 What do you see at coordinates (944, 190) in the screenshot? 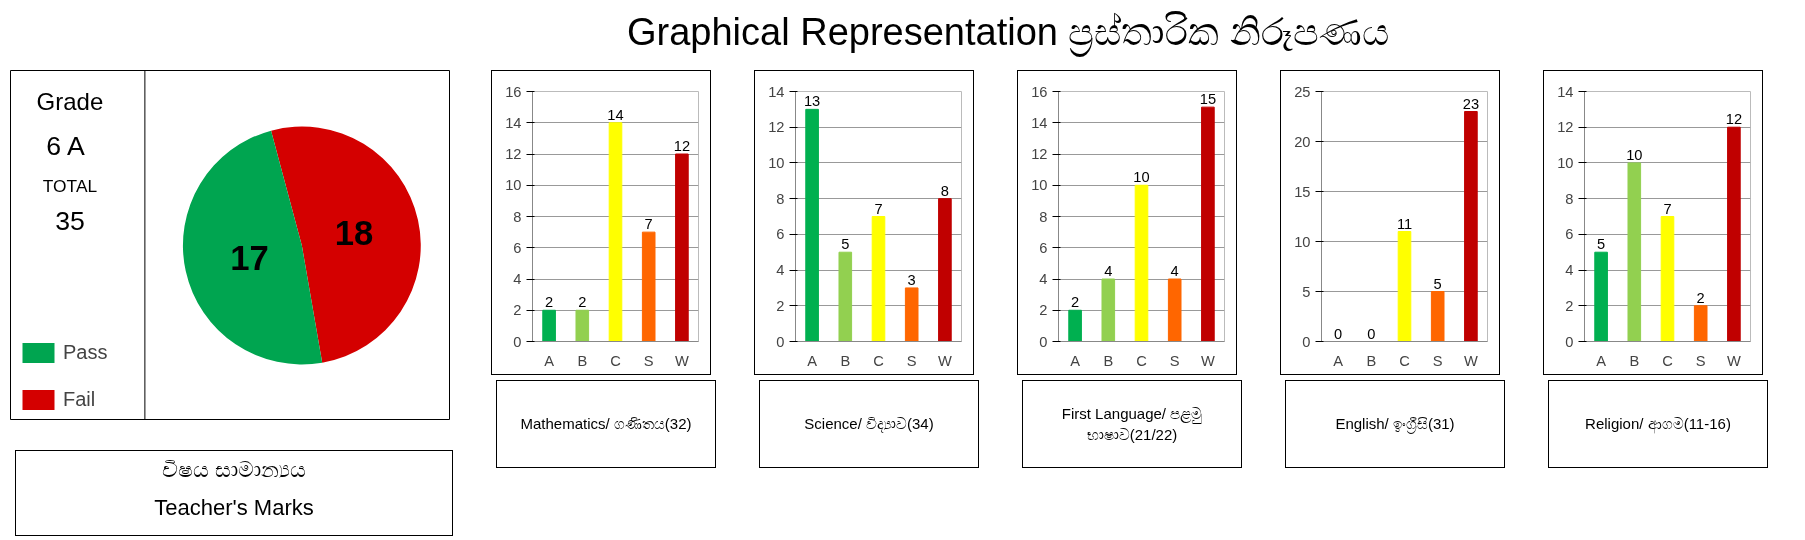
I see `data-label: 8` at bounding box center [944, 190].